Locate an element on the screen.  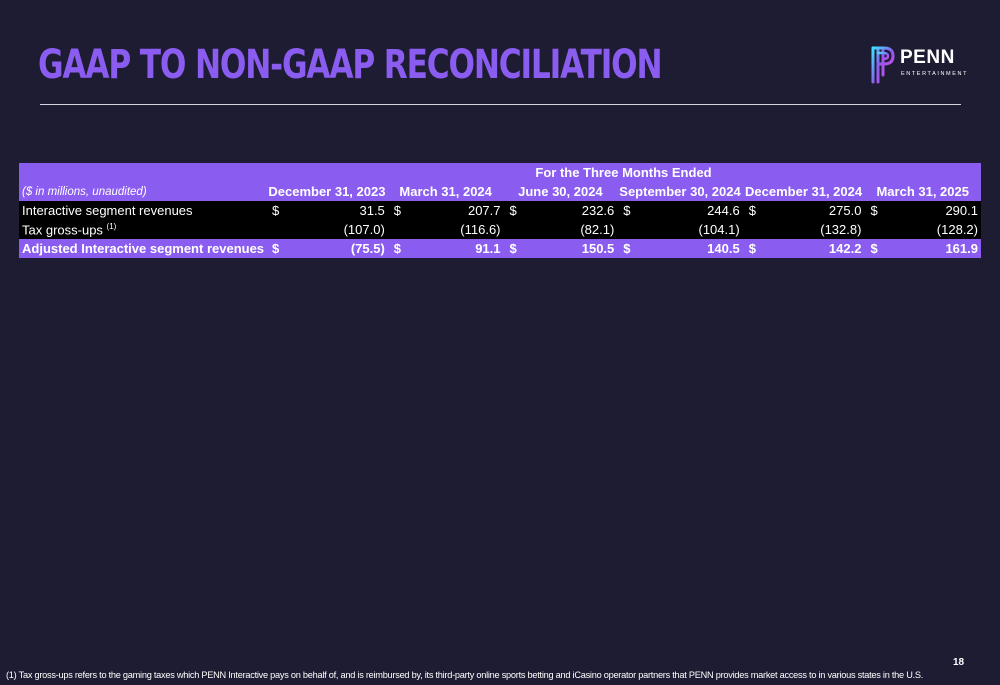
page-number: 18 is located at coordinates (959, 662).